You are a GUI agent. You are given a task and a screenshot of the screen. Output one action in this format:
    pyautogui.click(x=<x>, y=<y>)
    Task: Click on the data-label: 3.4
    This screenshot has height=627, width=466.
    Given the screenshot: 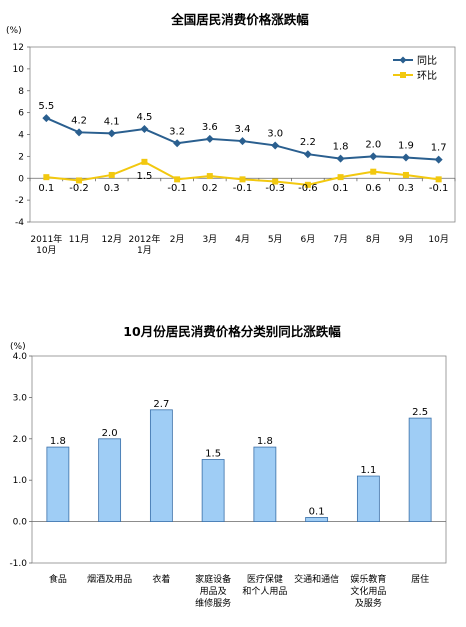 What is the action you would take?
    pyautogui.click(x=243, y=129)
    